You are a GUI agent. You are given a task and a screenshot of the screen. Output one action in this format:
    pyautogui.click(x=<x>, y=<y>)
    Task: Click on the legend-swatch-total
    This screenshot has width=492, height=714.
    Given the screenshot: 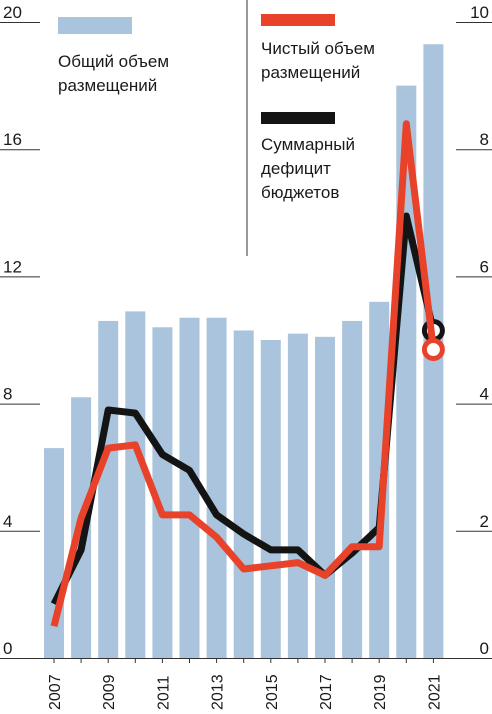 What is the action you would take?
    pyautogui.click(x=95, y=25)
    